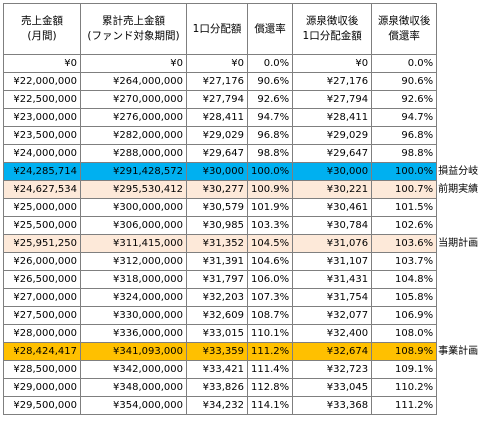 This screenshot has height=444, width=493. I want to click on redemption-rate-cell: 111.2%, so click(270, 351).